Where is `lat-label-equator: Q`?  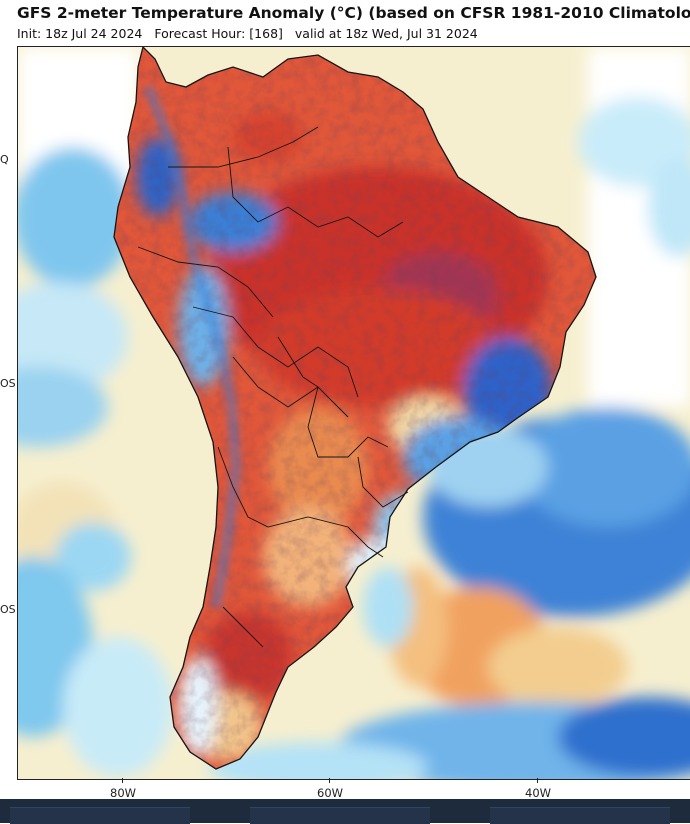 lat-label-equator: Q is located at coordinates (4, 159).